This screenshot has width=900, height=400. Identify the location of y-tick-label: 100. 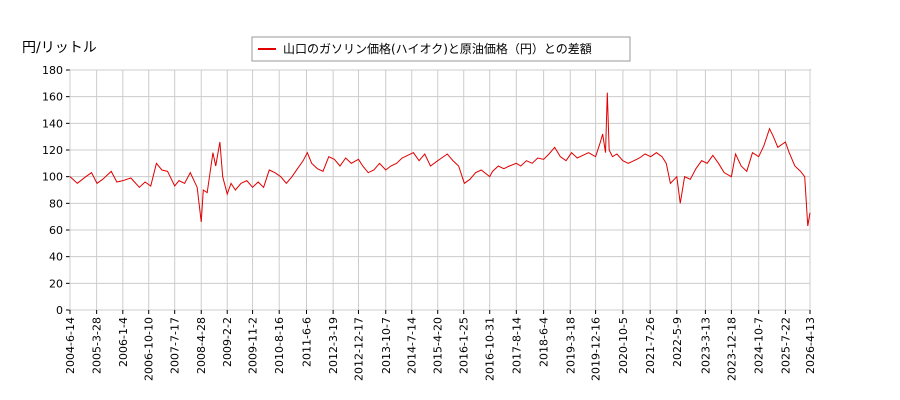
(52, 177).